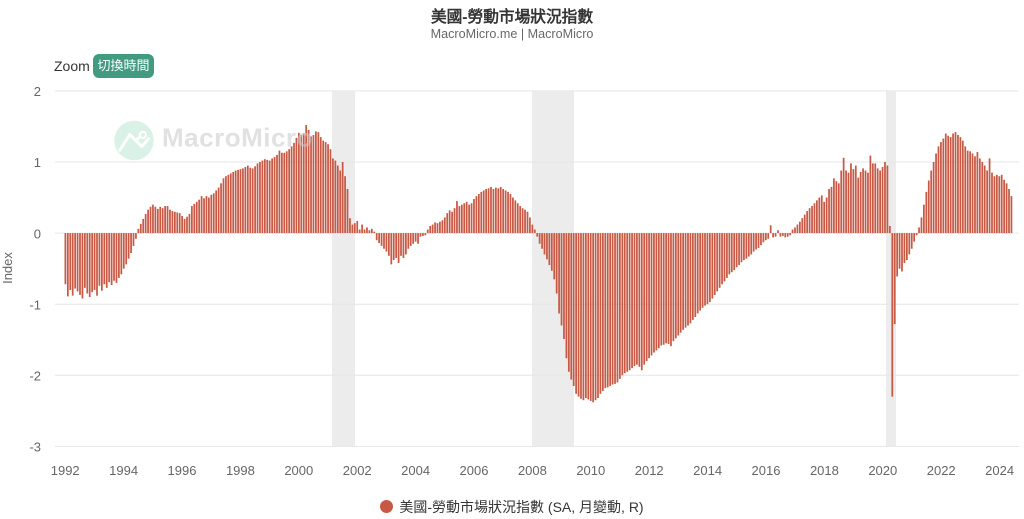  Describe the element at coordinates (35, 376) in the screenshot. I see `svg-text: -2` at that location.